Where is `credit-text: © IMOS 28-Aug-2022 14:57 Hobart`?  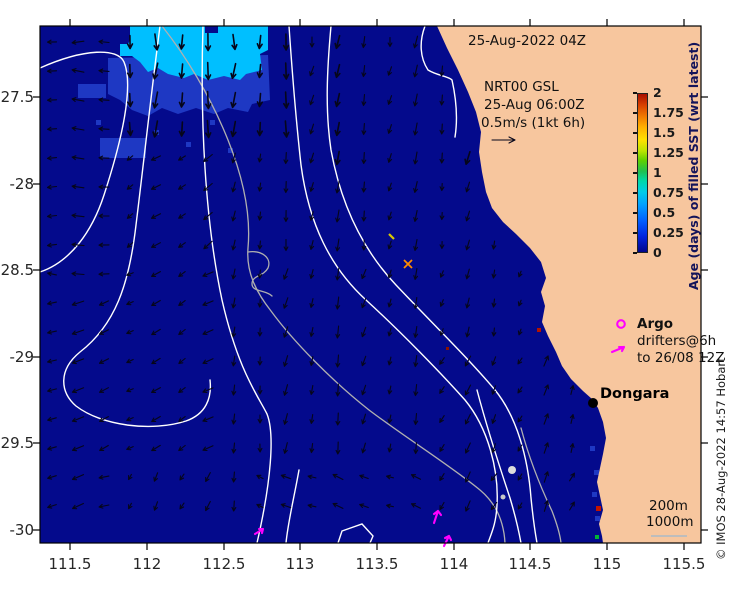 credit-text: © IMOS 28-Aug-2022 14:57 Hobart is located at coordinates (721, 458).